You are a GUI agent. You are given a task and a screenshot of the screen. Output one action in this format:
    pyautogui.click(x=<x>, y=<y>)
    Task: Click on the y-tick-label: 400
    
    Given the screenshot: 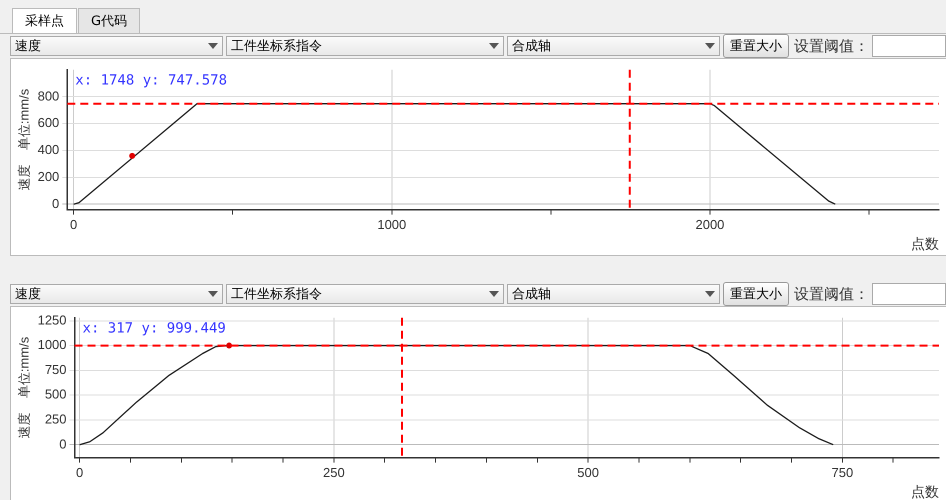 What is the action you would take?
    pyautogui.click(x=49, y=150)
    